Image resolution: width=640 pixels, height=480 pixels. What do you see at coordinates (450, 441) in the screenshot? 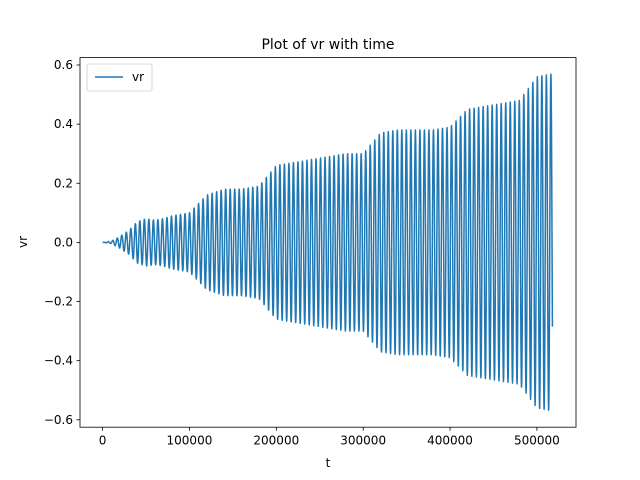
I see `x-tick-label: 400000` at bounding box center [450, 441].